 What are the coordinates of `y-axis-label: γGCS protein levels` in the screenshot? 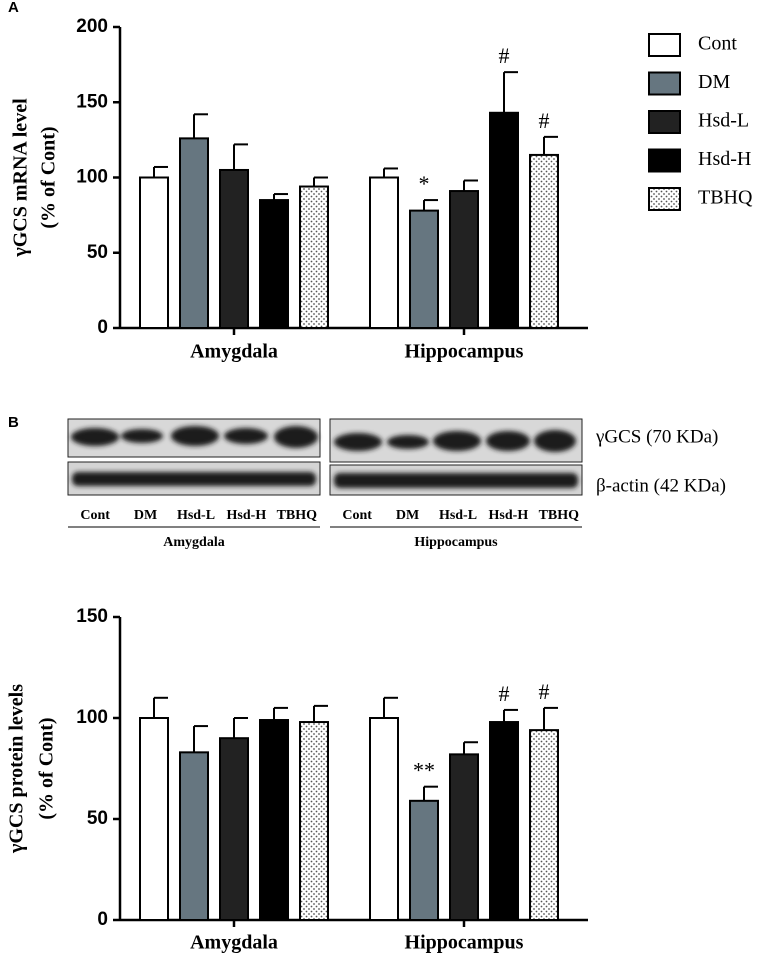 It's located at (17, 769).